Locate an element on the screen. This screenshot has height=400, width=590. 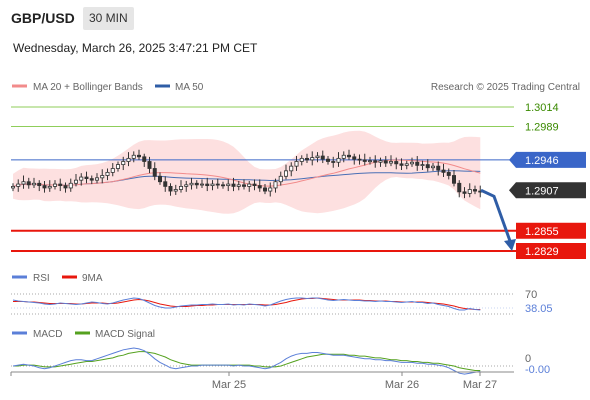
current-price-tag is located at coordinates (547, 190).